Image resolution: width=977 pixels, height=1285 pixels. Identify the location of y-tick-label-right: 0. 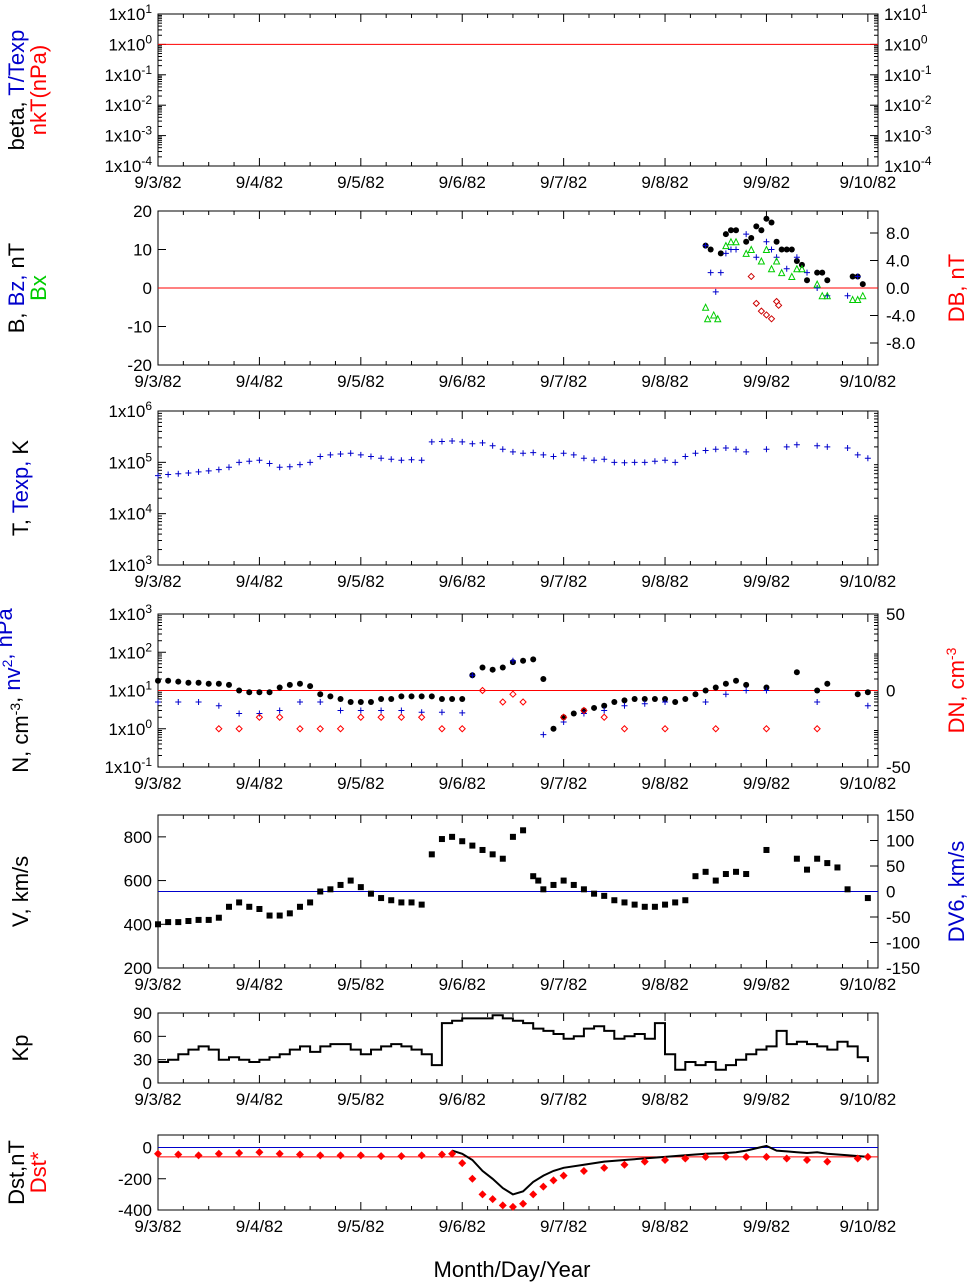
(890, 691).